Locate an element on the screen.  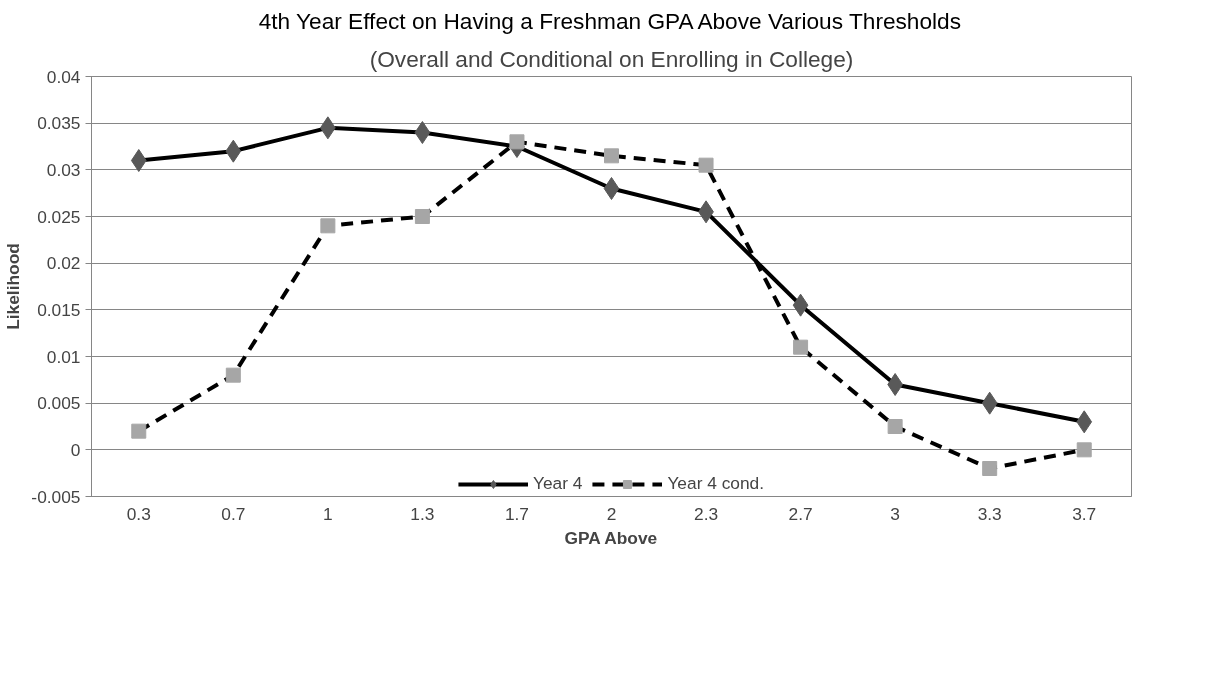
x-tick-label: 2.3 is located at coordinates (706, 513).